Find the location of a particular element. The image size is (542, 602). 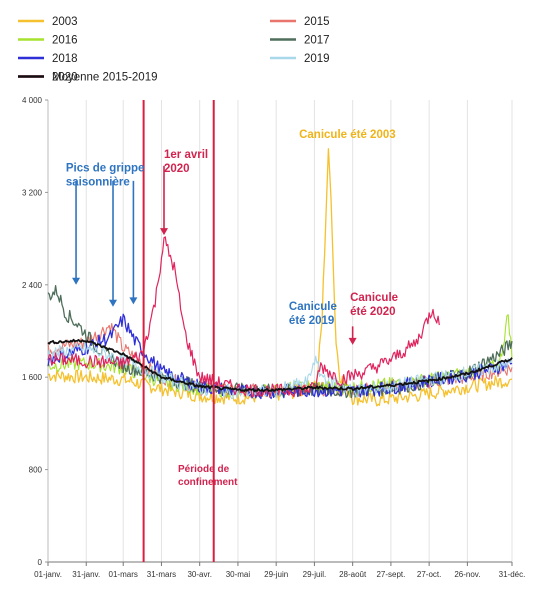

x-tick-label: 30-avr. is located at coordinates (199, 574).